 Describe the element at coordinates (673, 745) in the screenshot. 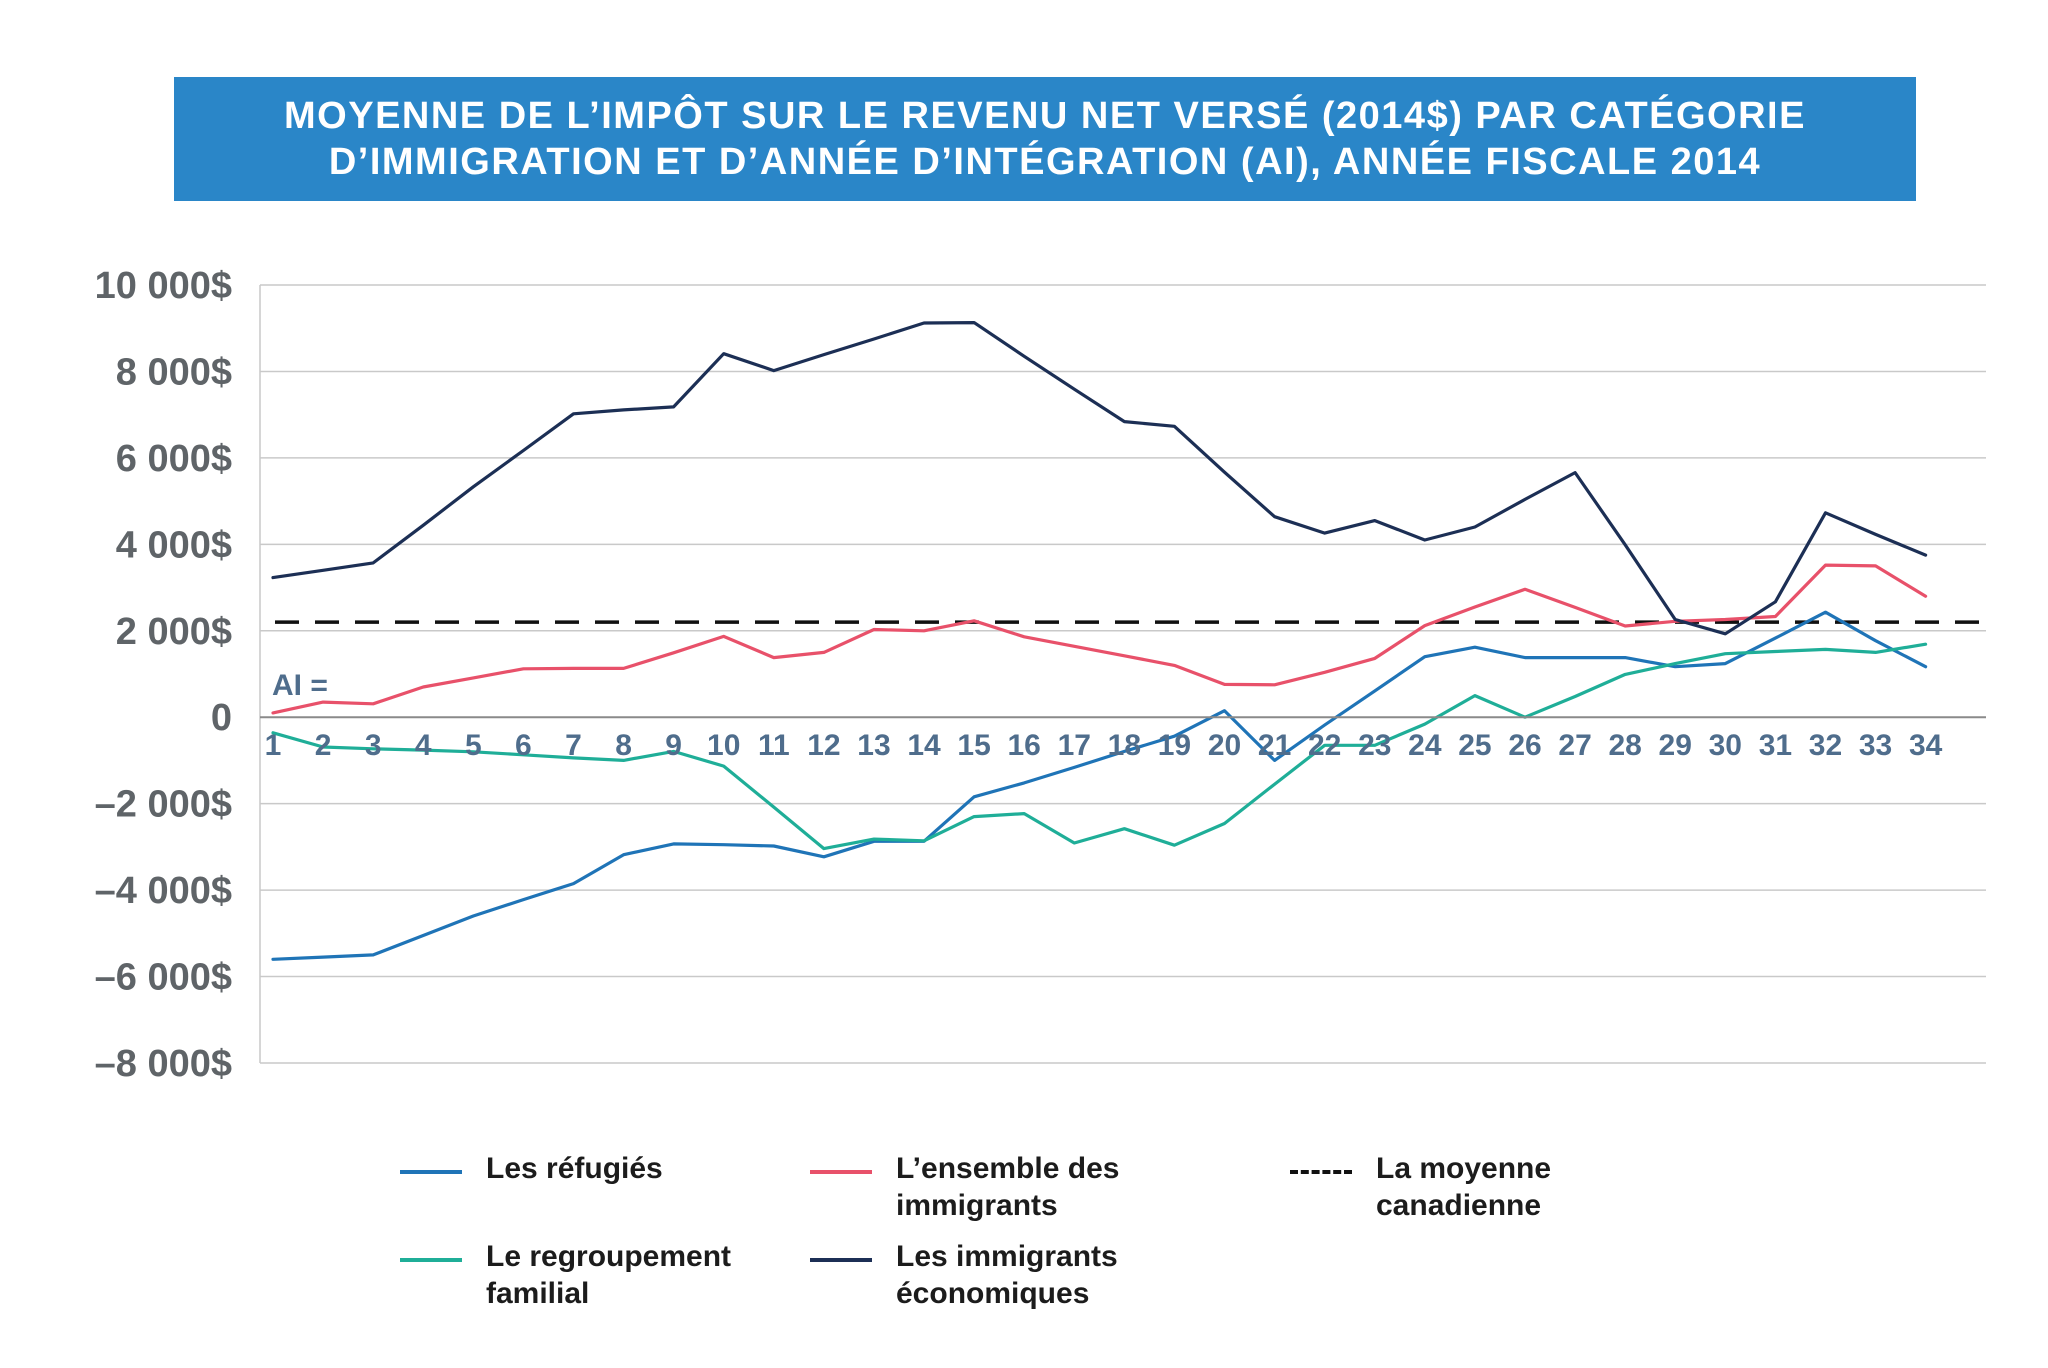

I see `x-tick-label: 9` at that location.